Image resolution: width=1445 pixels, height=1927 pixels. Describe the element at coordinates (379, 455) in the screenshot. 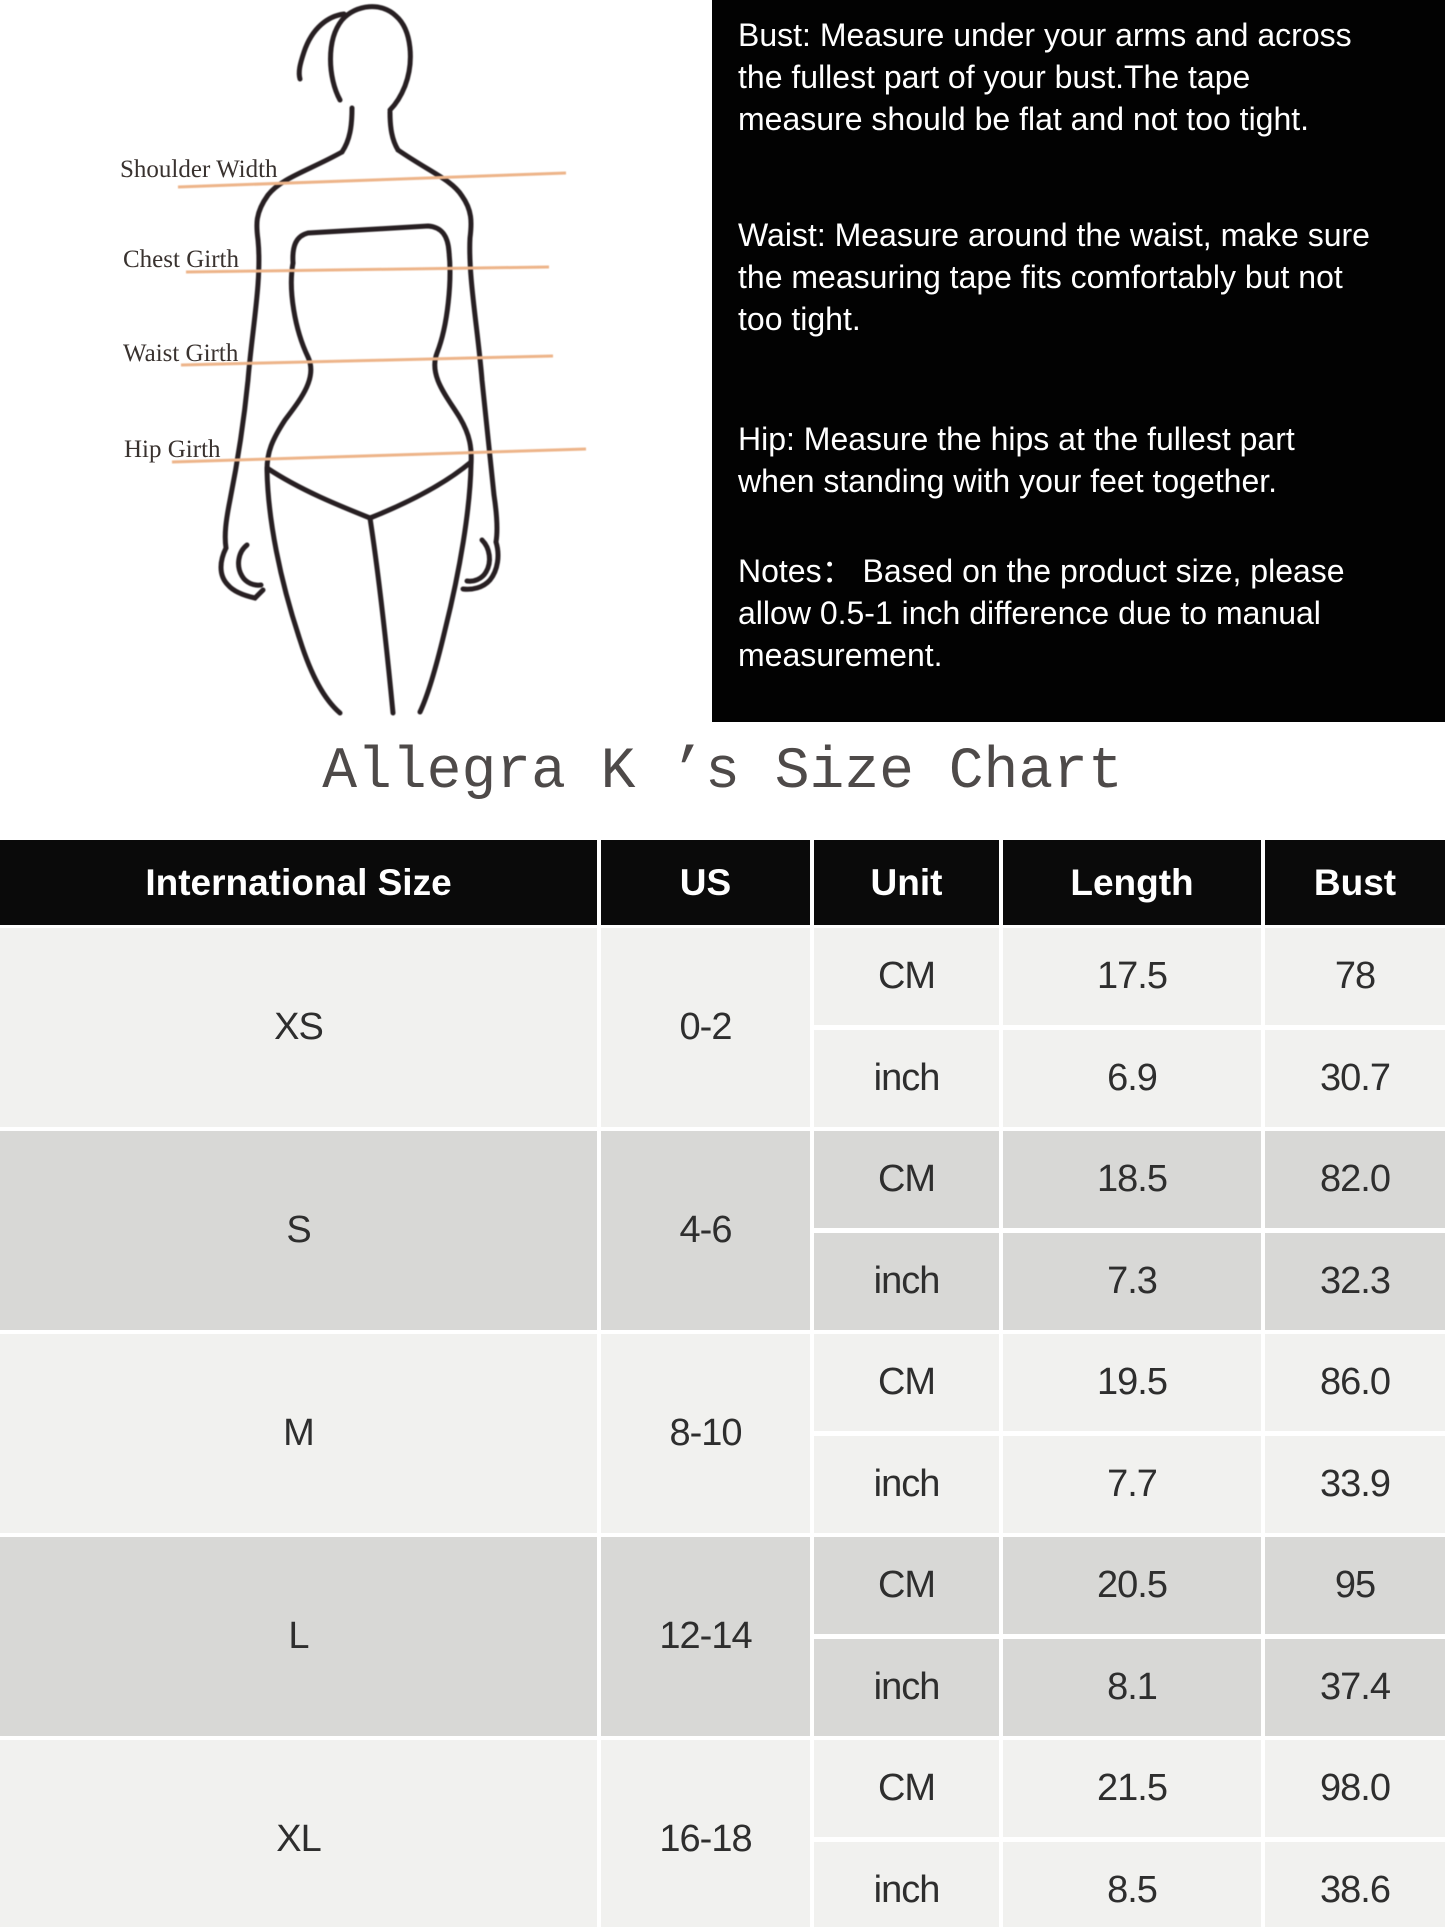

I see `hip-girth-line` at that location.